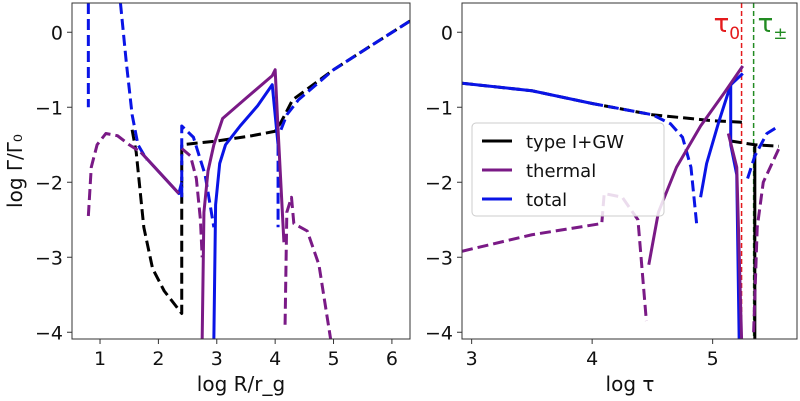 Image resolution: width=800 pixels, height=401 pixels. Describe the element at coordinates (630, 384) in the screenshot. I see `x-axis-label-right: log τ` at that location.